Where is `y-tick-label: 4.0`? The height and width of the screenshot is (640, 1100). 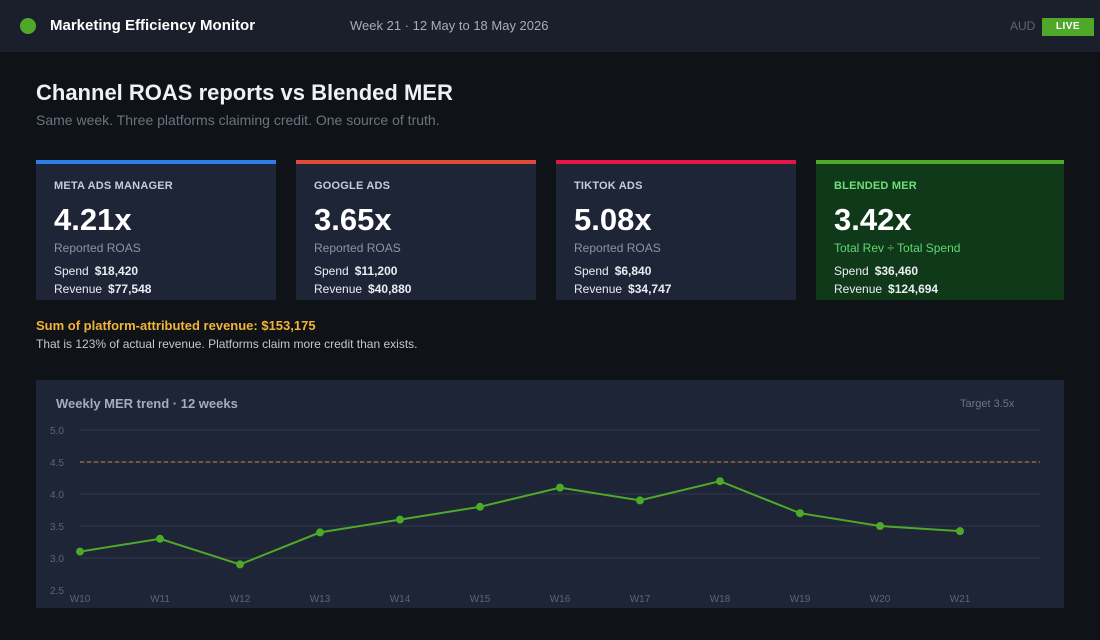 y-tick-label: 4.0 is located at coordinates (57, 495).